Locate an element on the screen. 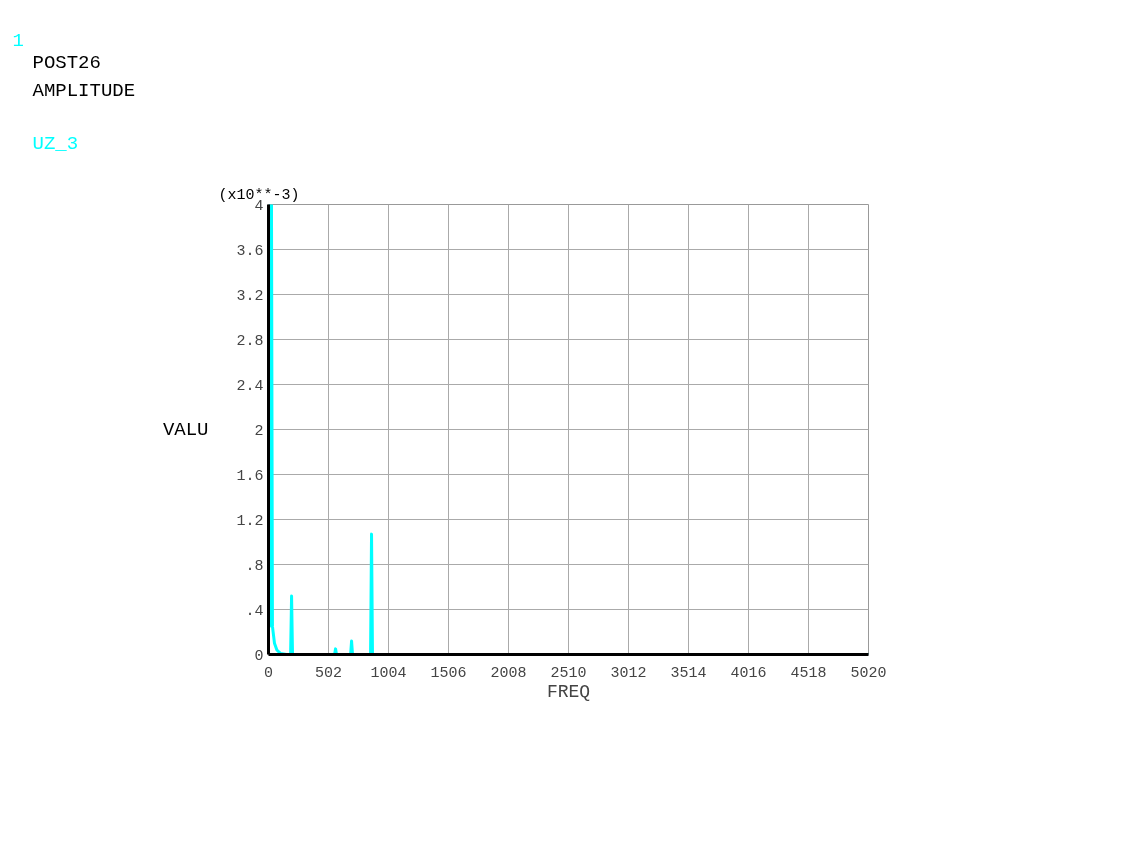  x-tick-label: 1004 is located at coordinates (388, 673).